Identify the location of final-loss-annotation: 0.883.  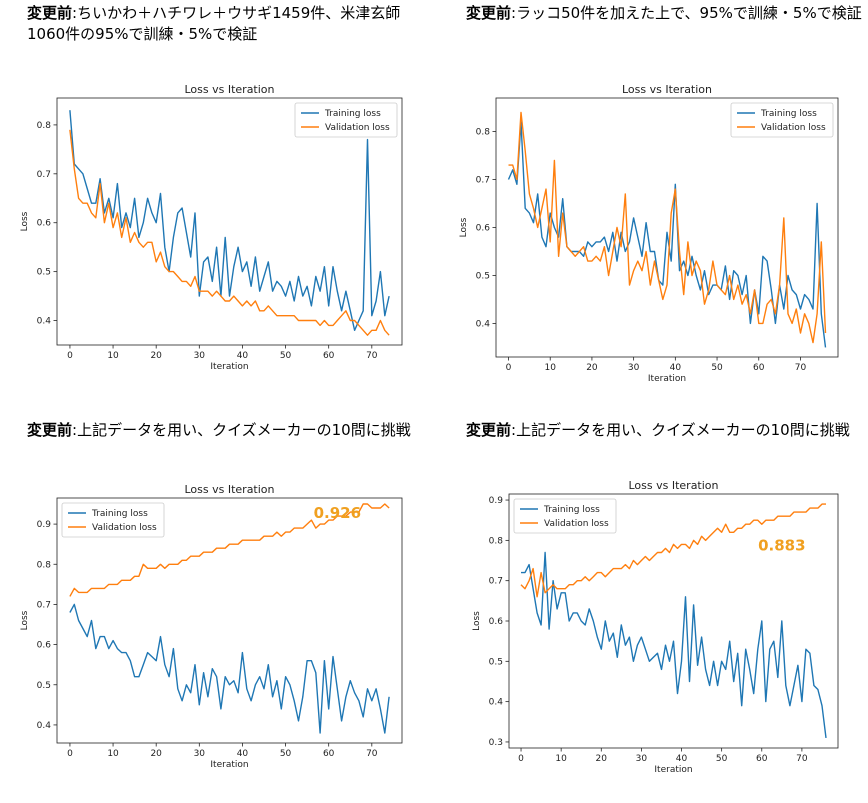
(781, 545).